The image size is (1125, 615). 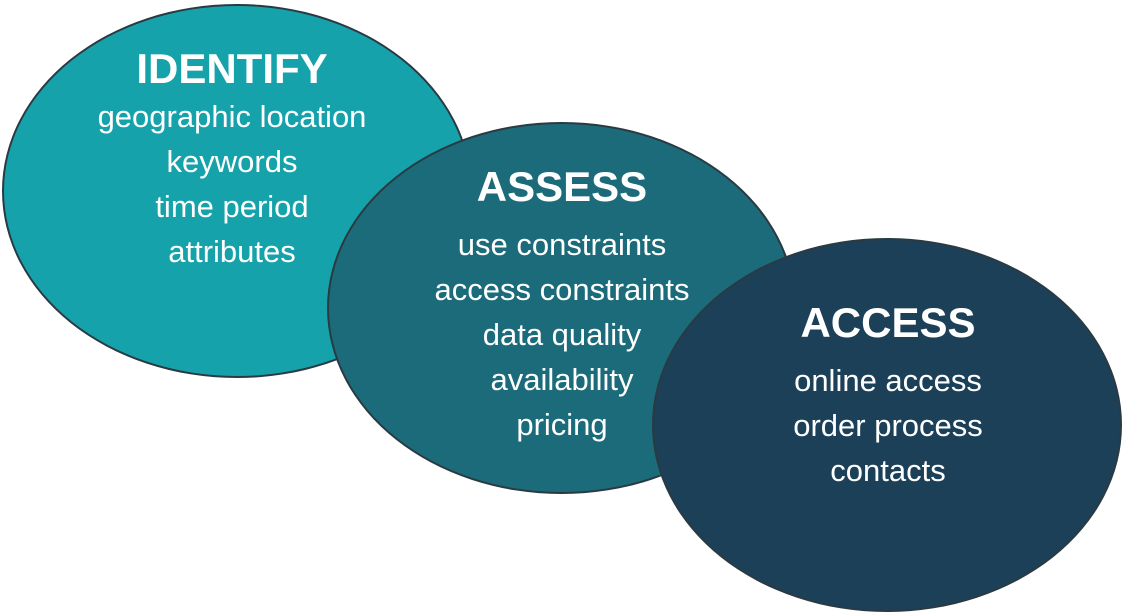 What do you see at coordinates (562, 186) in the screenshot?
I see `assess-title: ASSESS` at bounding box center [562, 186].